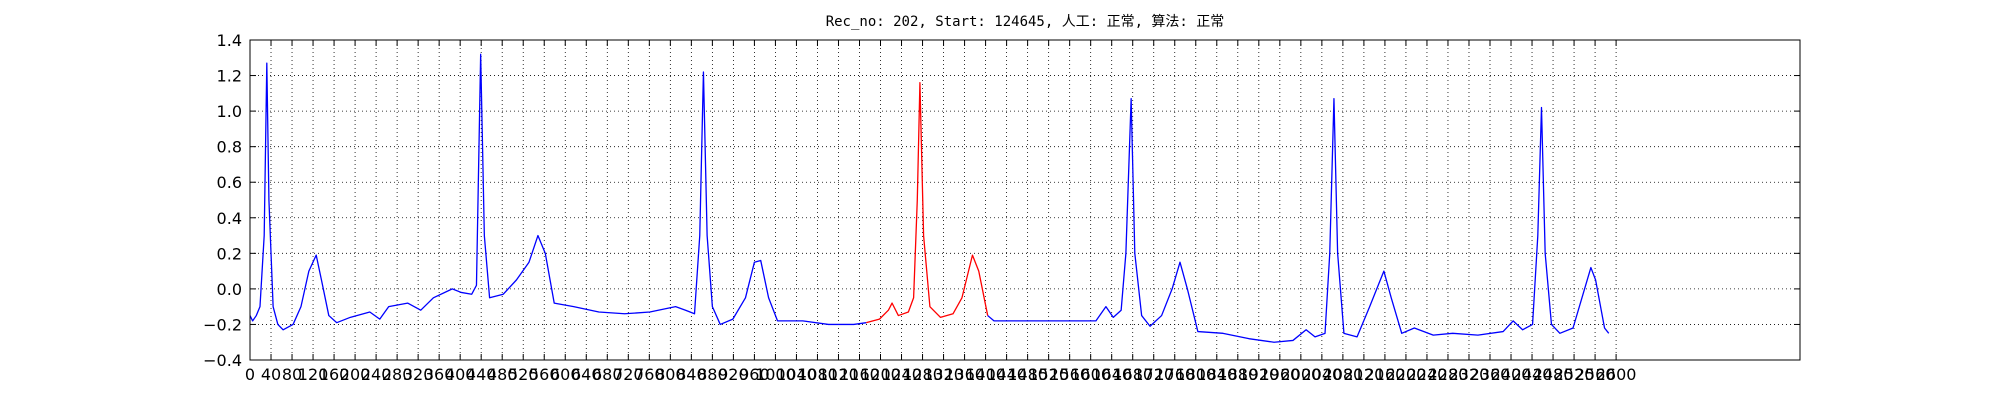 This screenshot has width=2000, height=400. I want to click on x-tick-label: 1440, so click(1006, 374).